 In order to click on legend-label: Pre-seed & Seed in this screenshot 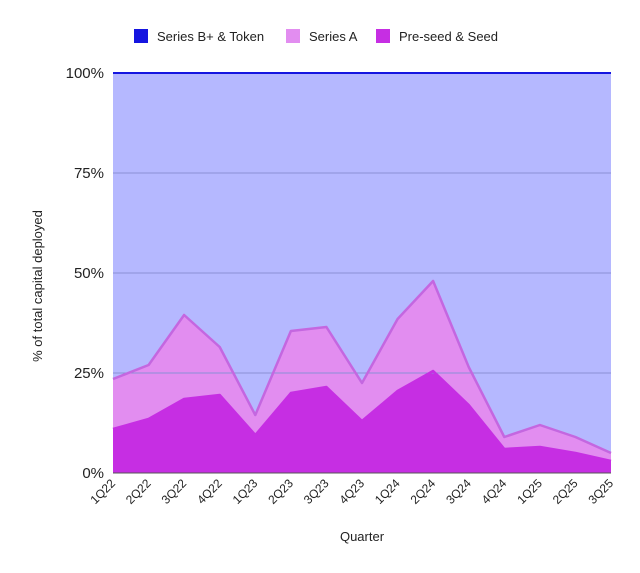, I will do `click(448, 36)`.